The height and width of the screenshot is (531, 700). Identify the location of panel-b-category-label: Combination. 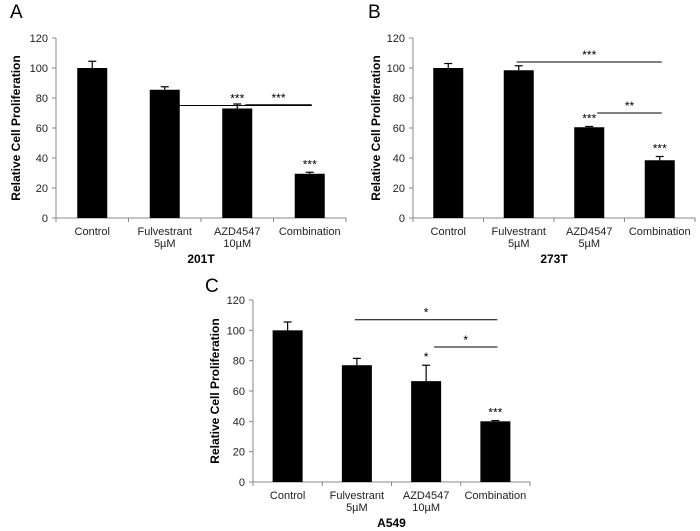
(660, 232).